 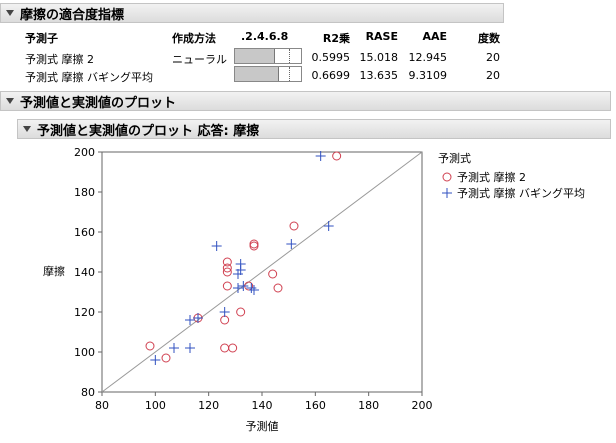 I want to click on row-rase: 13.635, so click(x=379, y=75).